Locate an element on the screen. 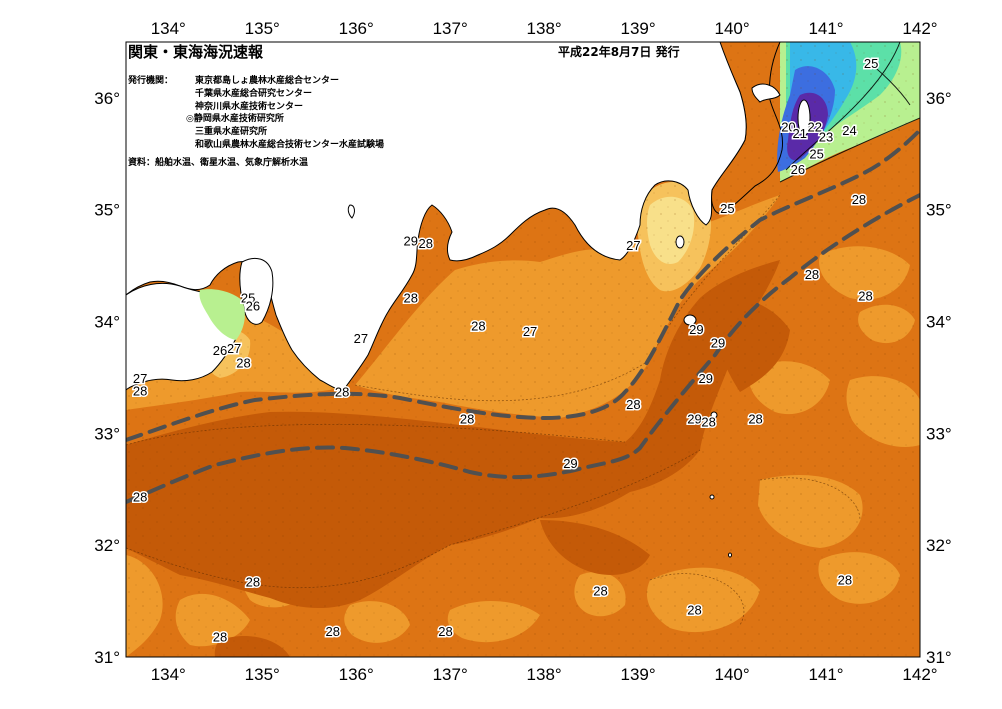 This screenshot has width=1002, height=709. contour-label: 21 is located at coordinates (799, 133).